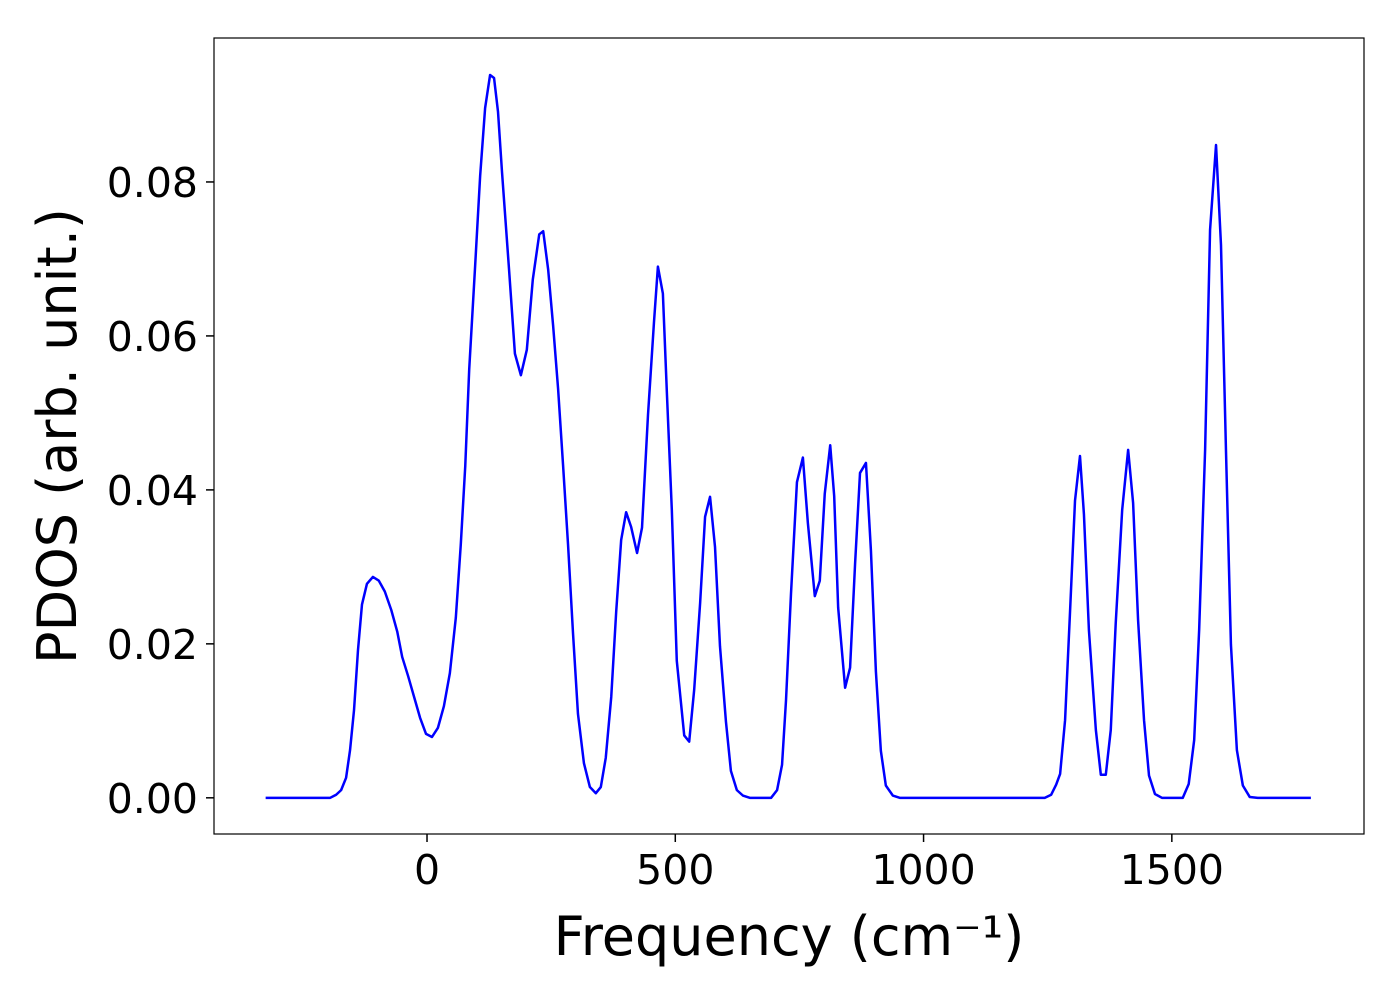 This screenshot has height=1000, width=1400. What do you see at coordinates (152, 645) in the screenshot?
I see `y-tick-label: 0.02` at bounding box center [152, 645].